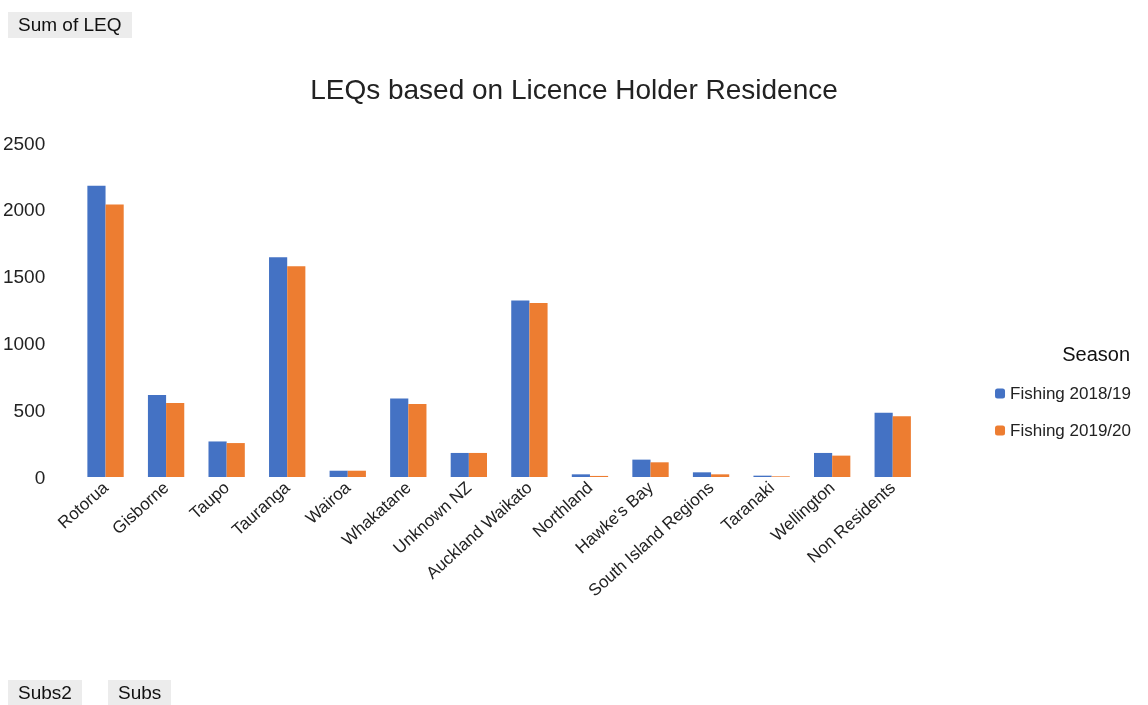 The height and width of the screenshot is (705, 1148). I want to click on y-tick-label: 500, so click(29, 410).